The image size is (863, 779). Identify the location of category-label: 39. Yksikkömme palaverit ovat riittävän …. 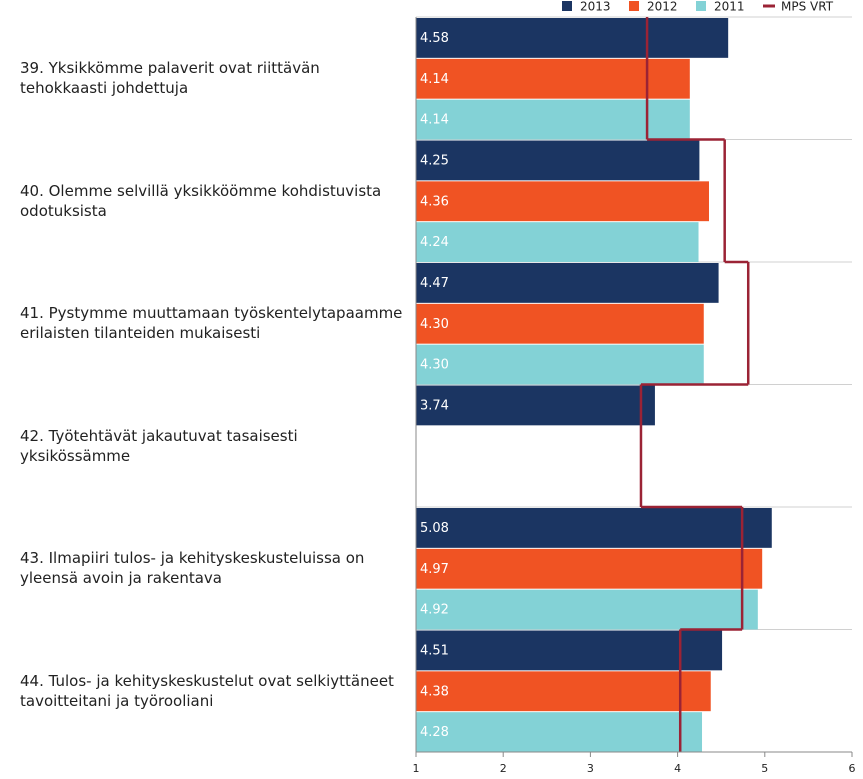
(170, 78).